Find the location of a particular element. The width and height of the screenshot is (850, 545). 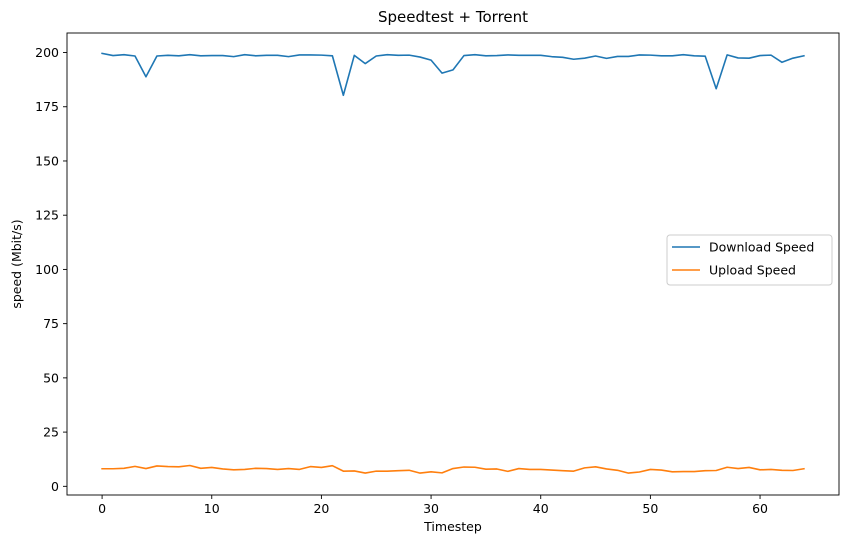

legend: Download Speed Upload Speed is located at coordinates (749, 260).